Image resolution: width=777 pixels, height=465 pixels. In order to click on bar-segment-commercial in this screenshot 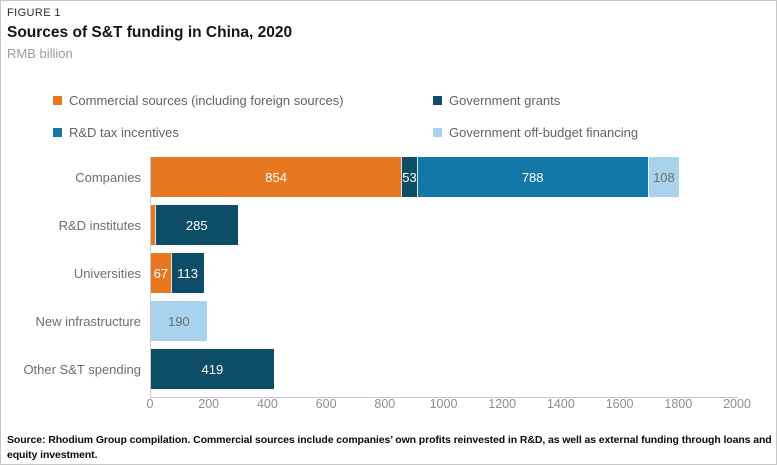, I will do `click(153, 225)`.